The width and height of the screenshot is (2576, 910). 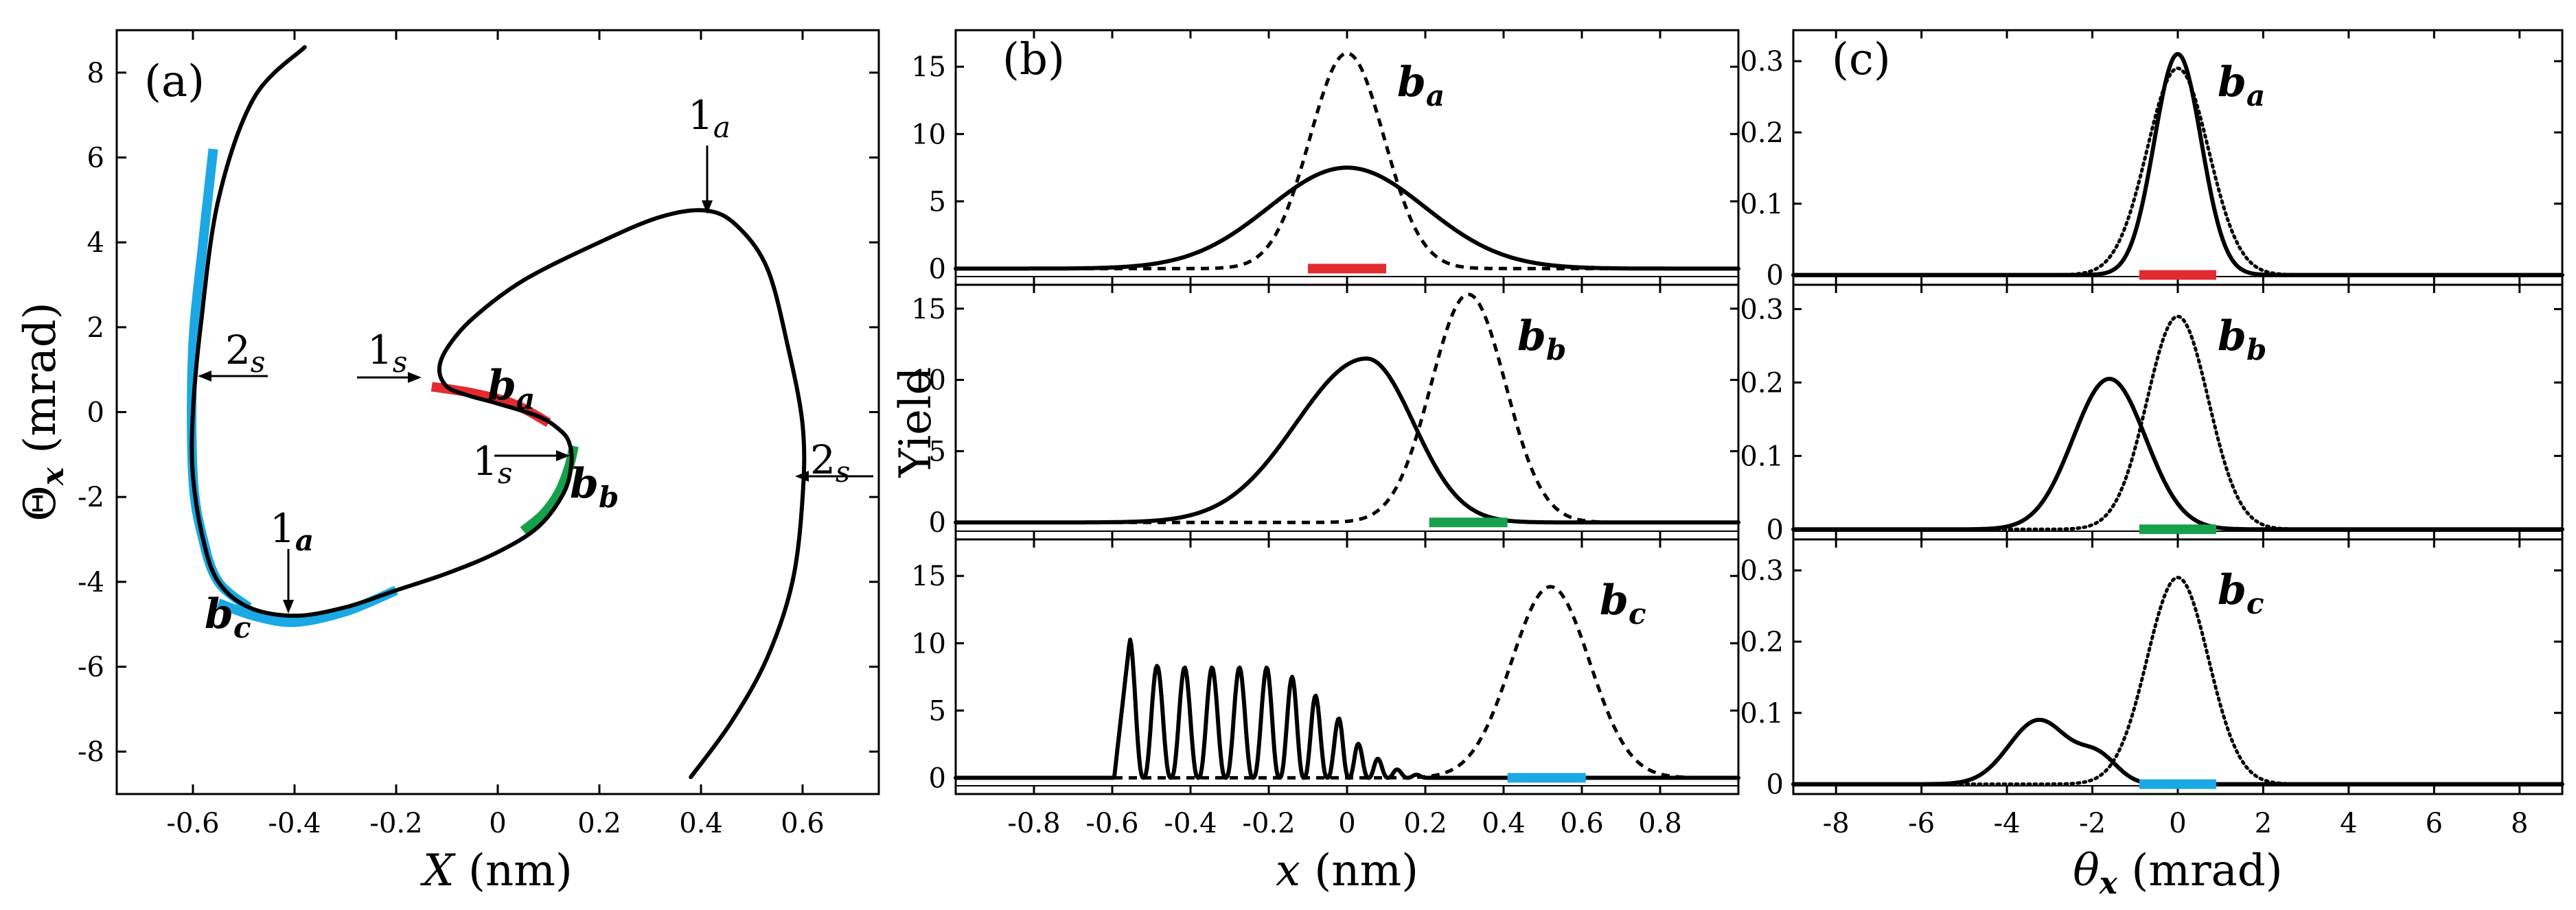 I want to click on panel-b-ylabel: Yield, so click(x=915, y=422).